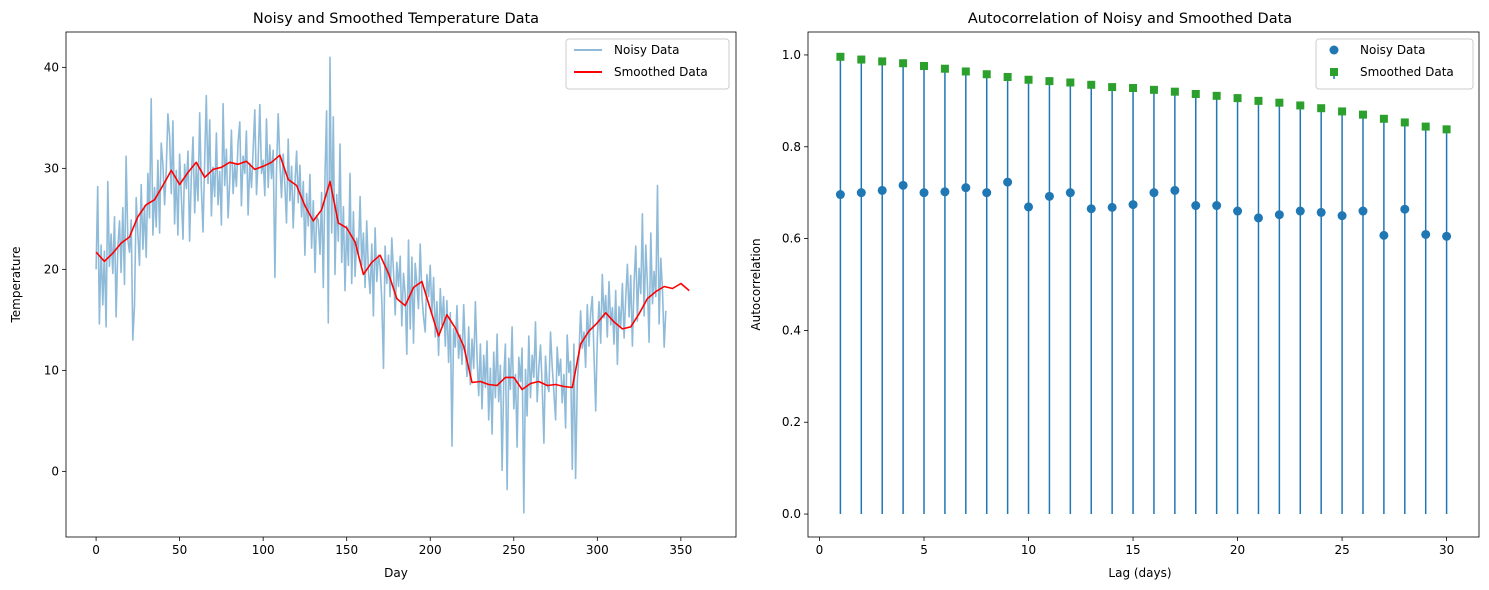  I want to click on x-tick-label: 100, so click(263, 550).